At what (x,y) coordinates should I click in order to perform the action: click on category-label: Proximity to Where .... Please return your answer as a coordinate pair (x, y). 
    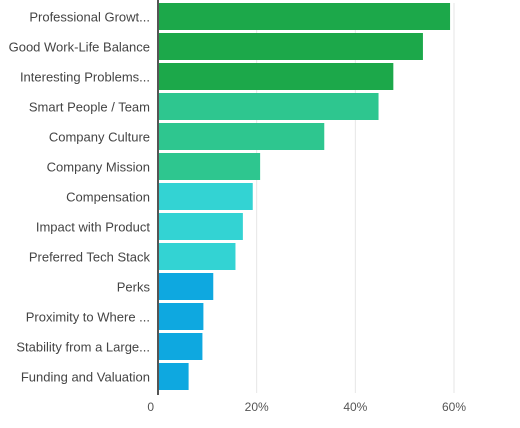
    Looking at the image, I should click on (88, 317).